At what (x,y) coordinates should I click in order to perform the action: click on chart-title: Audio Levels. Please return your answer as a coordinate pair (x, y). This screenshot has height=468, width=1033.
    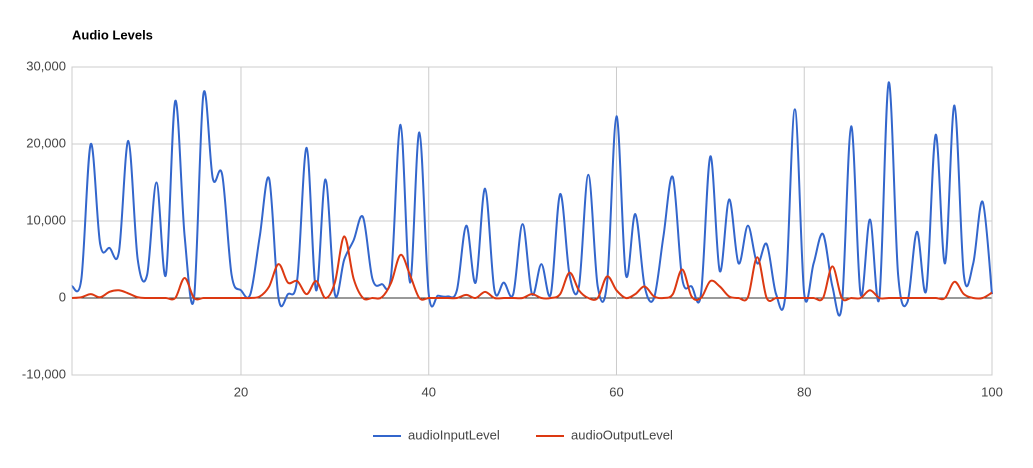
    Looking at the image, I should click on (112, 34).